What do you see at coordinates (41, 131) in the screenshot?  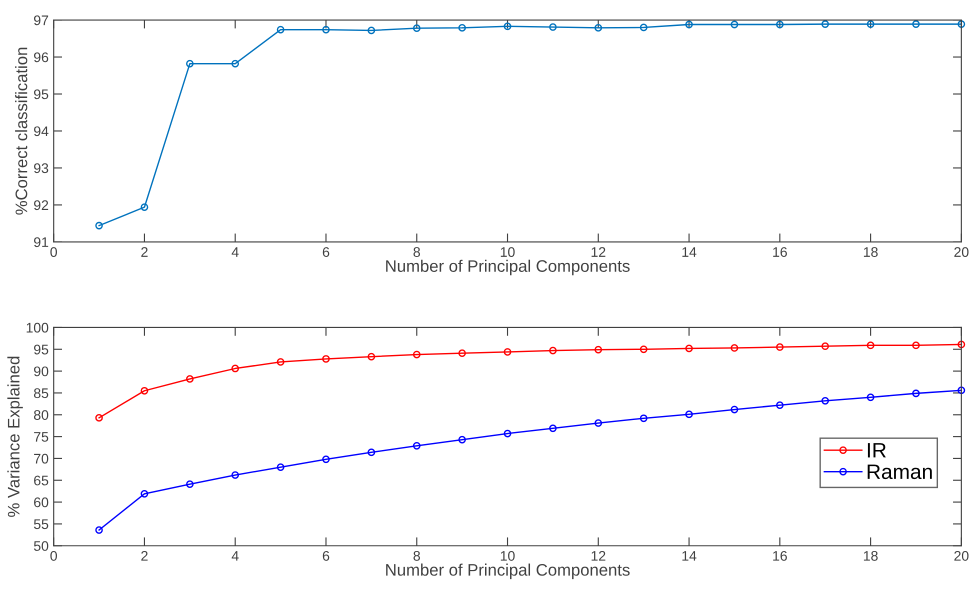 I see `y-tick-label: 94` at bounding box center [41, 131].